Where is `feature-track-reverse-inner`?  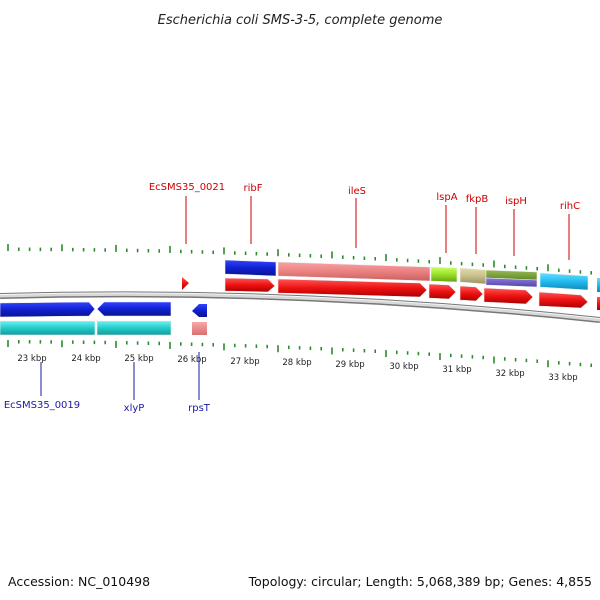
feature-track-reverse-inner is located at coordinates (103, 328).